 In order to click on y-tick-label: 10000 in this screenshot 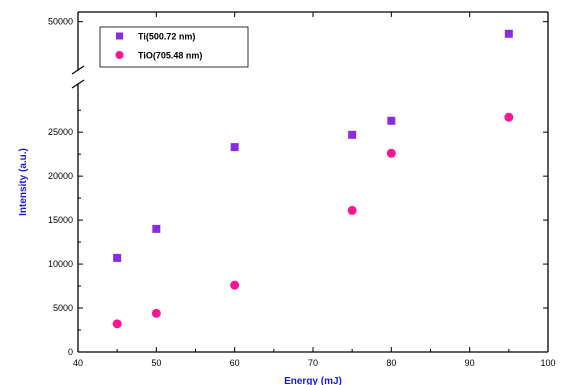, I will do `click(60, 264)`.